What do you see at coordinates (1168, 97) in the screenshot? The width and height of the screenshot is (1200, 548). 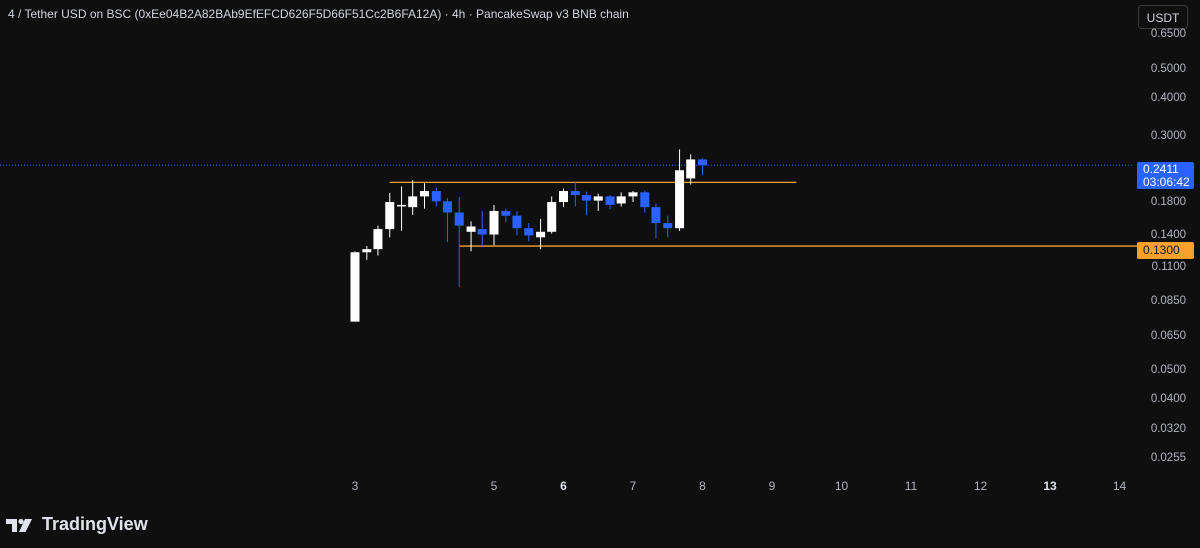 I see `y-tick-label: 0.4000` at bounding box center [1168, 97].